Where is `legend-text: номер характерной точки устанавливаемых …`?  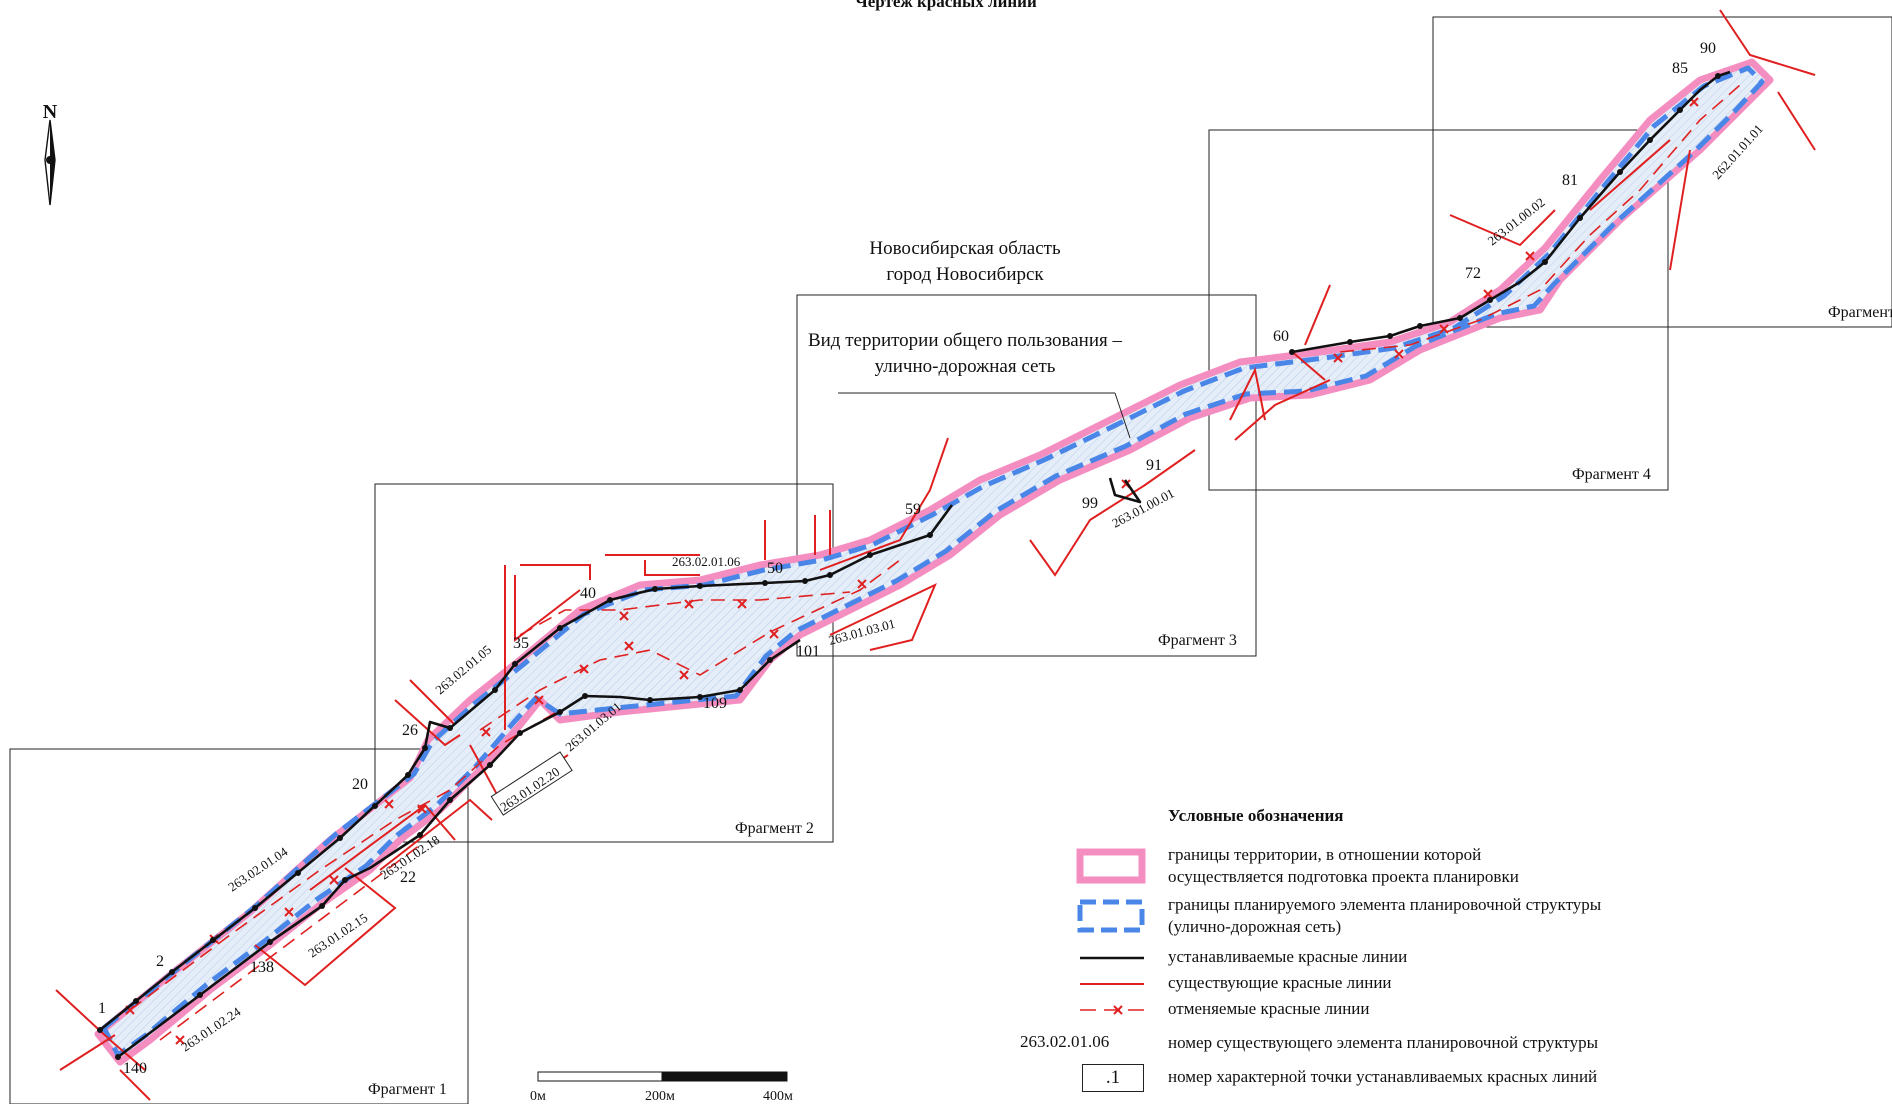 legend-text: номер характерной точки устанавливаемых … is located at coordinates (1383, 1076).